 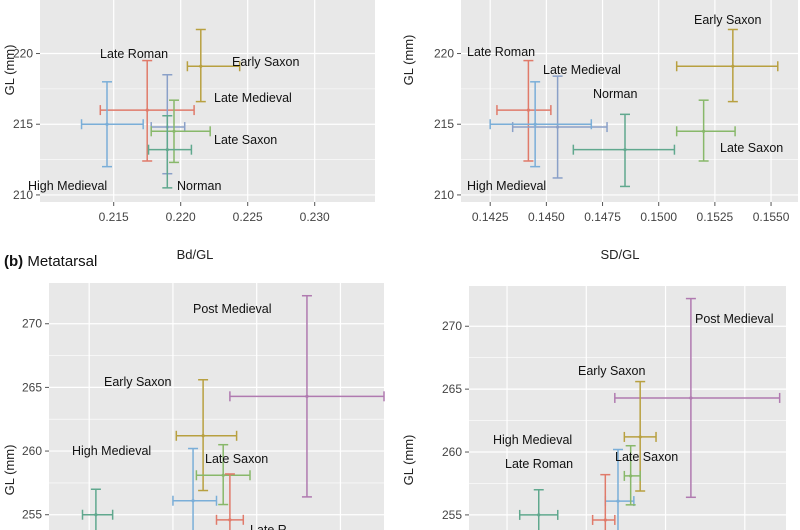 What do you see at coordinates (658, 217) in the screenshot?
I see `x-tick-label: 0.1500` at bounding box center [658, 217].